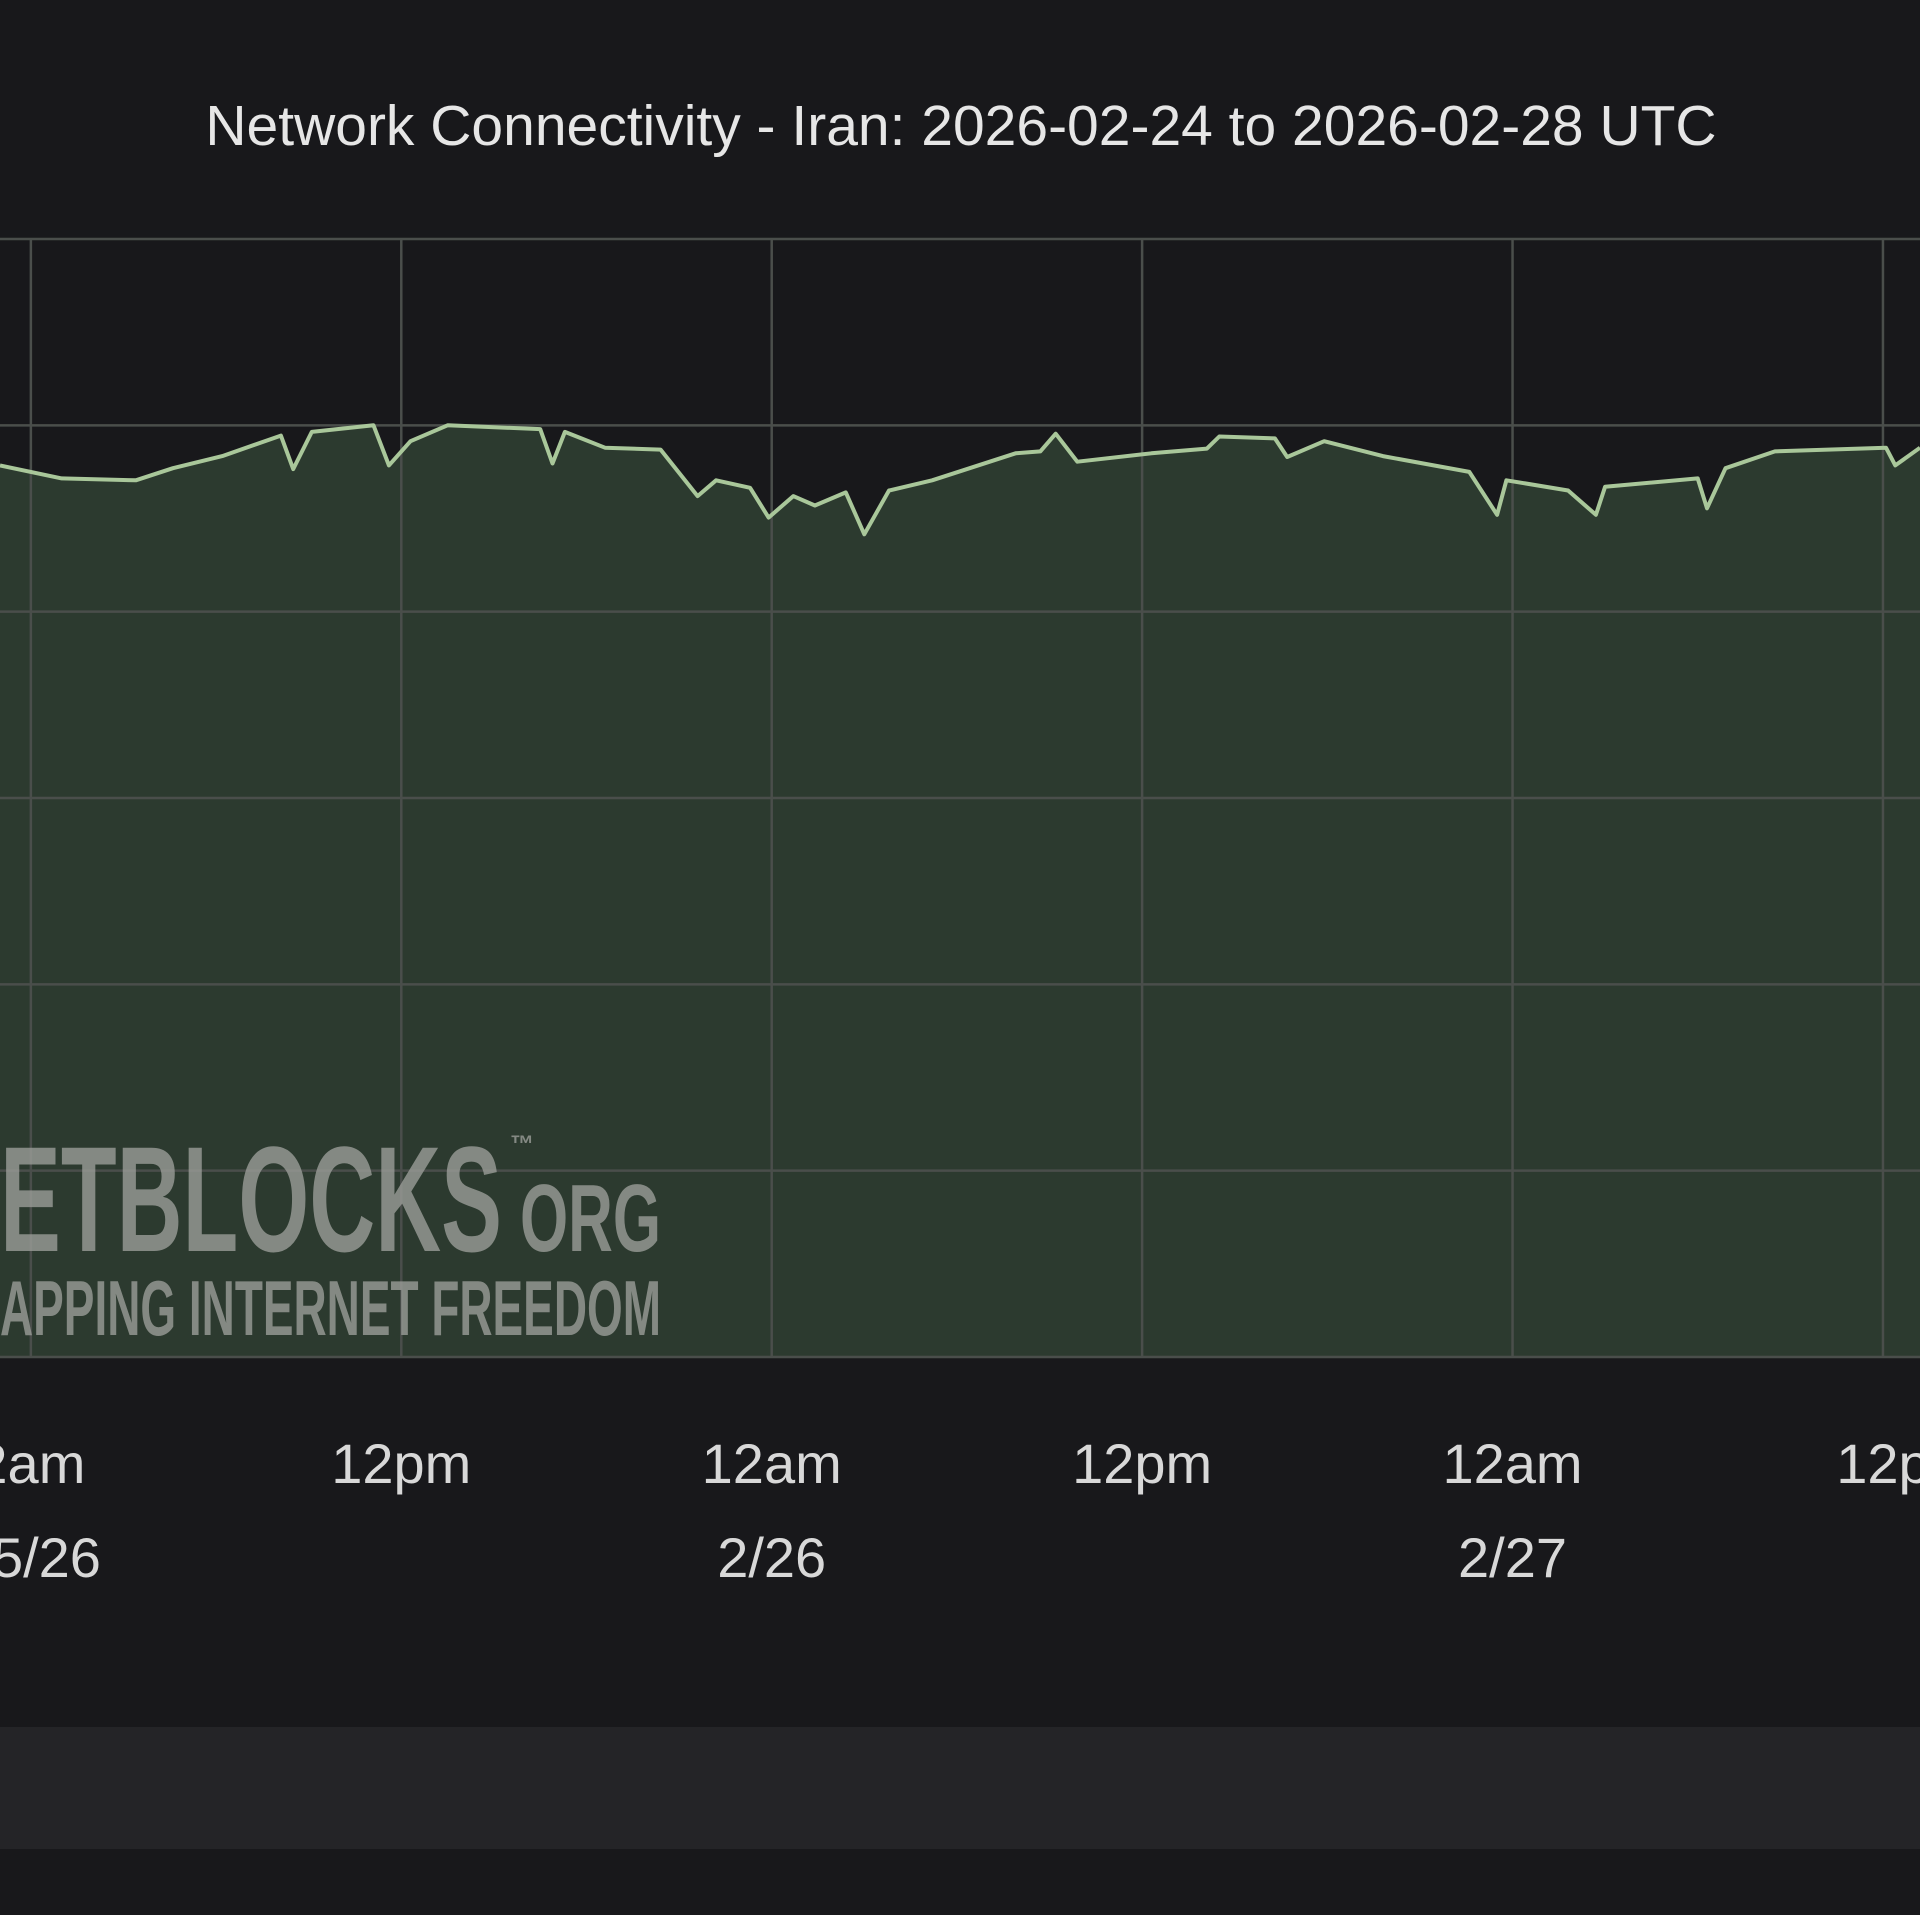 Image resolution: width=1920 pixels, height=1915 pixels. Describe the element at coordinates (251, 1199) in the screenshot. I see `watermark-name: ETBLOCKS` at that location.